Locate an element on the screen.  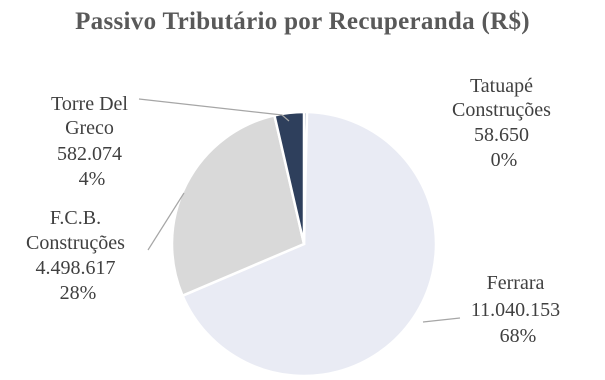
leader-line-torre is located at coordinates (214, 110).